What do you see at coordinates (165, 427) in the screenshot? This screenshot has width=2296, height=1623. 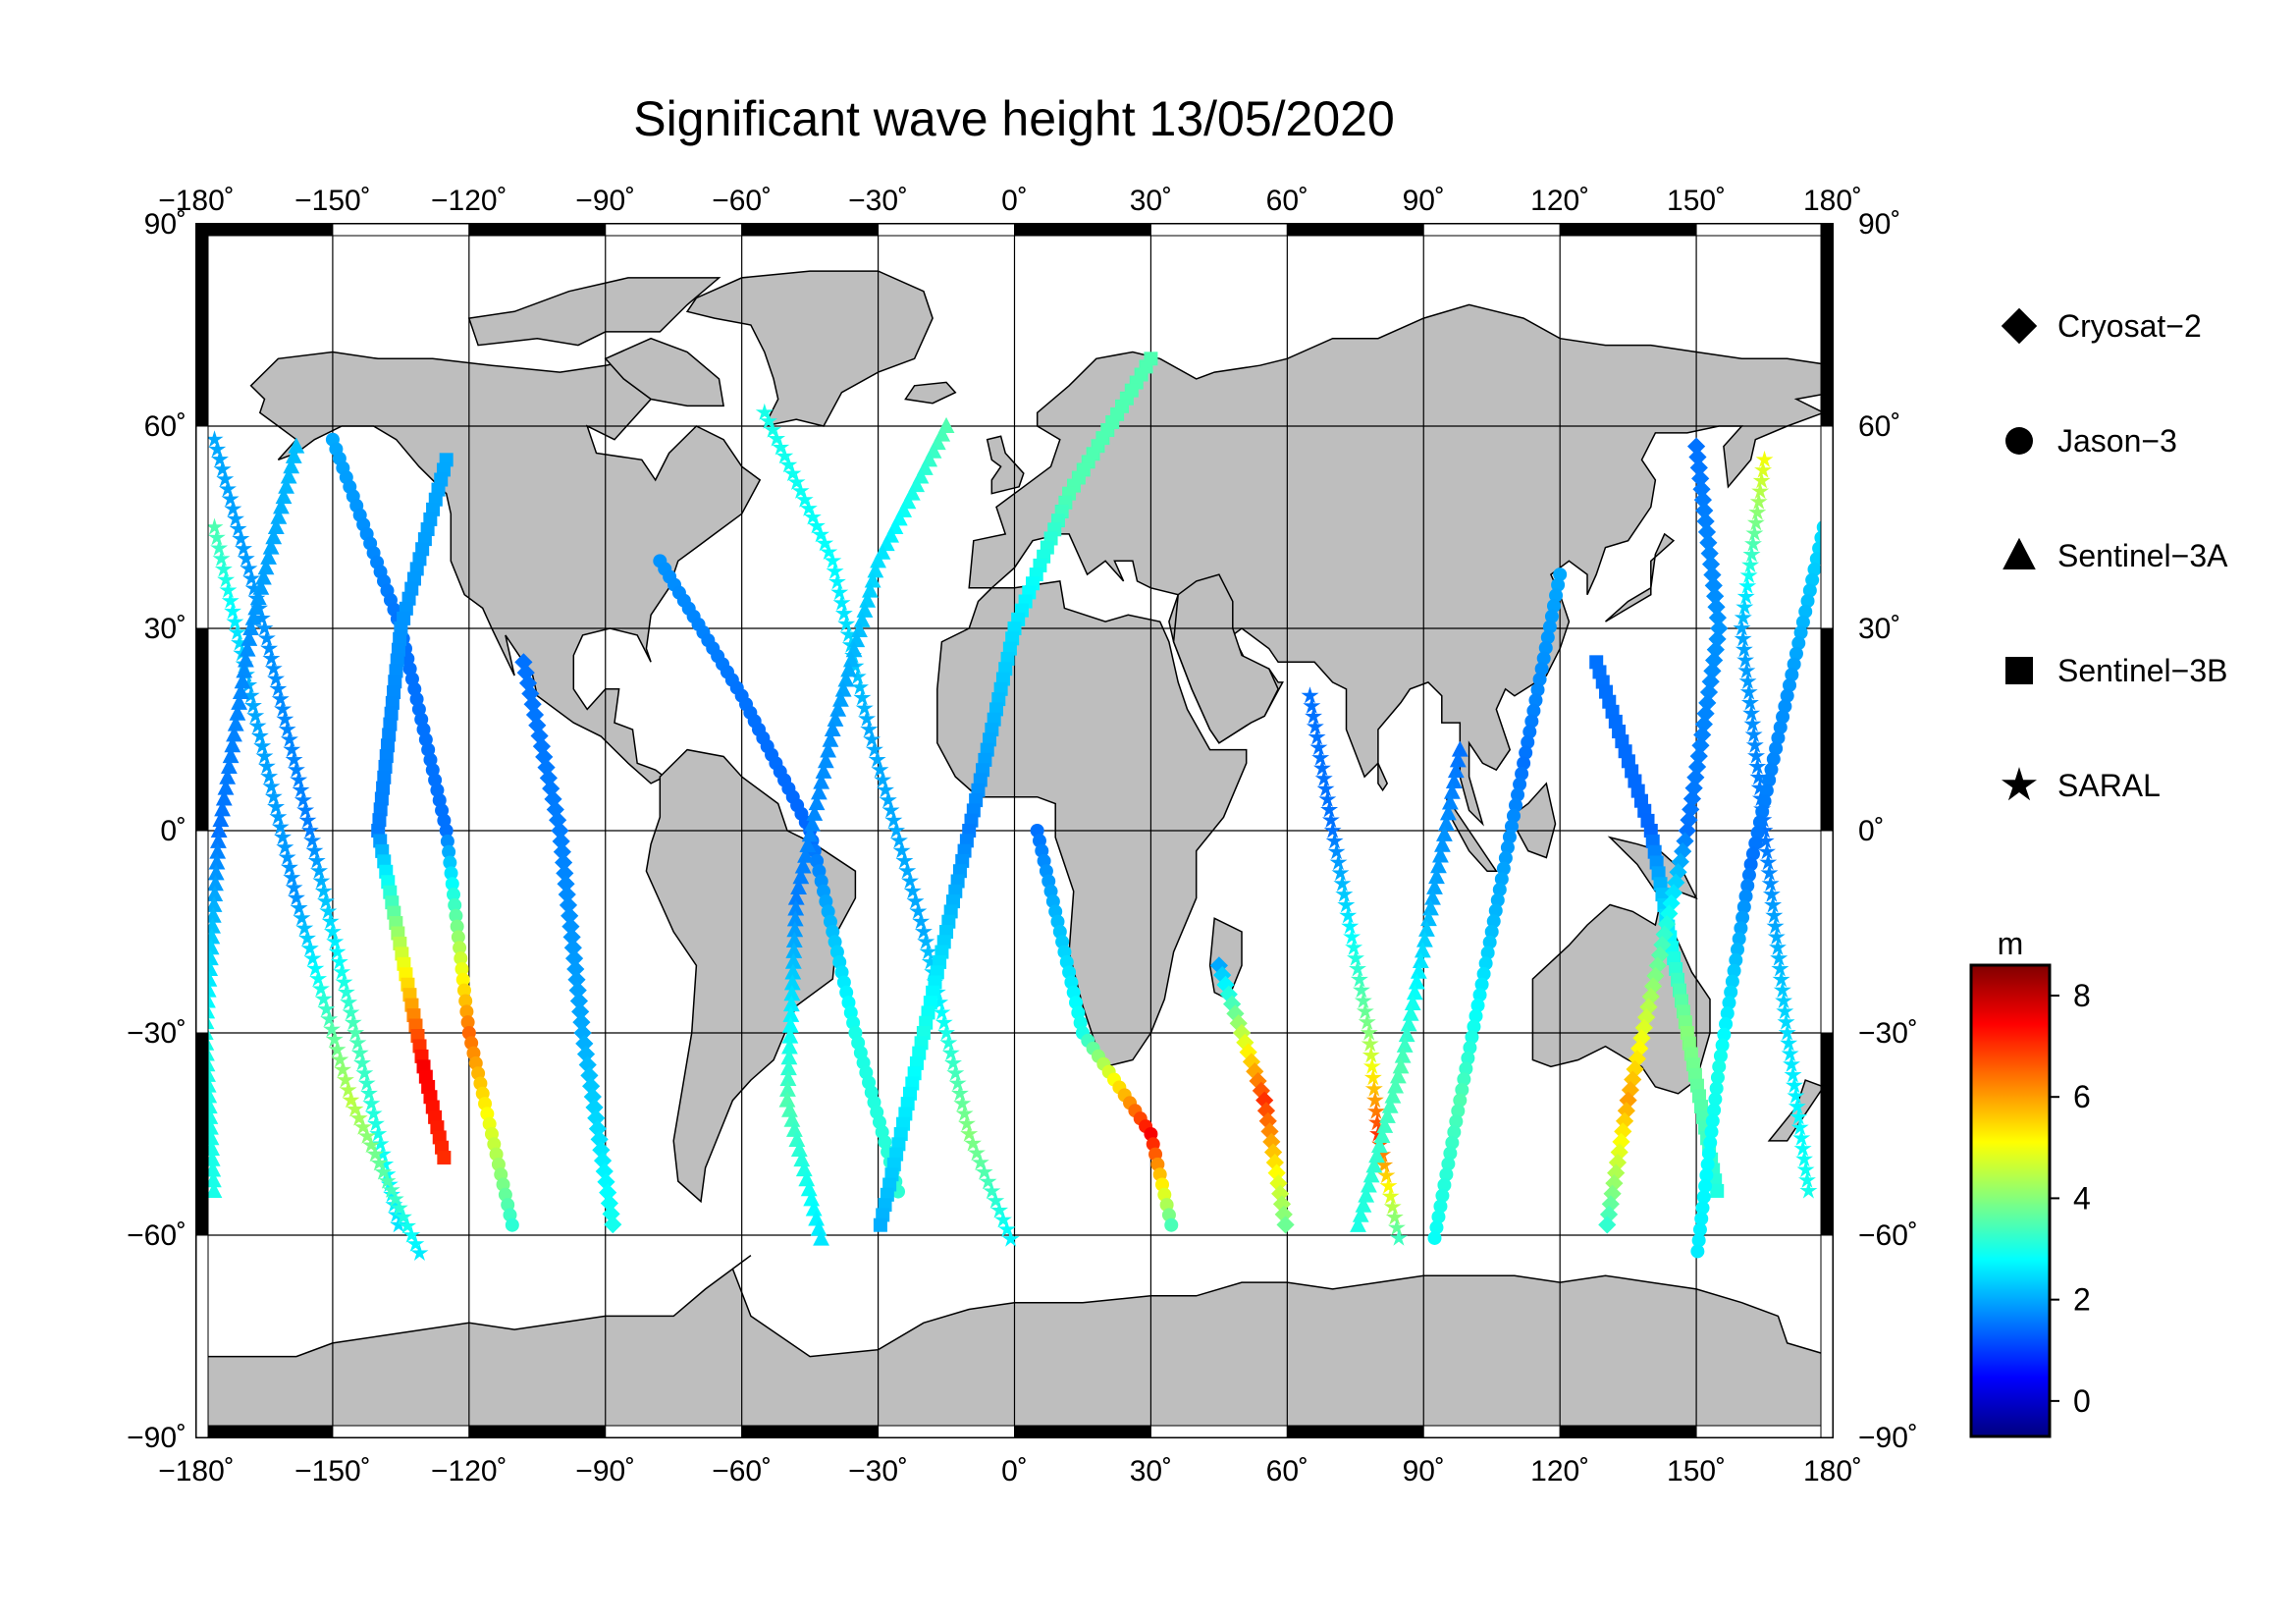 I see `lat-tick-label-left: 60˚` at bounding box center [165, 427].